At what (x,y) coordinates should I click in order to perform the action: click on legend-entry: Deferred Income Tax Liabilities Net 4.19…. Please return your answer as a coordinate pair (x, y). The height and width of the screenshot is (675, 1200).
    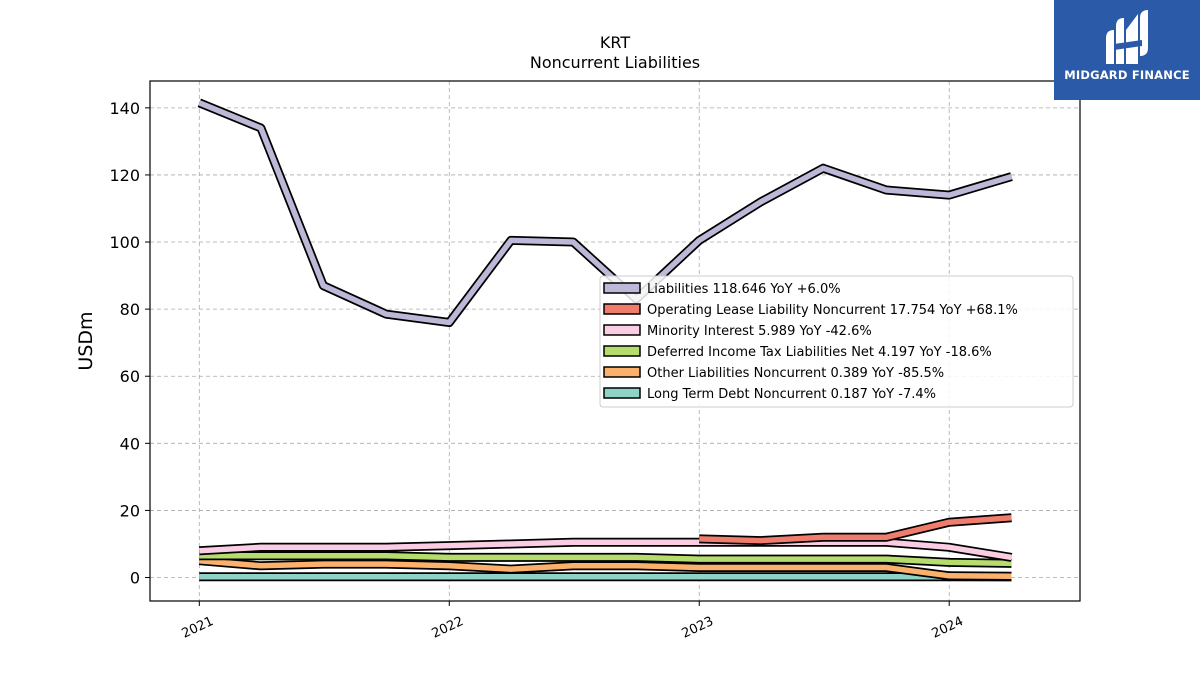
    Looking at the image, I should click on (819, 352).